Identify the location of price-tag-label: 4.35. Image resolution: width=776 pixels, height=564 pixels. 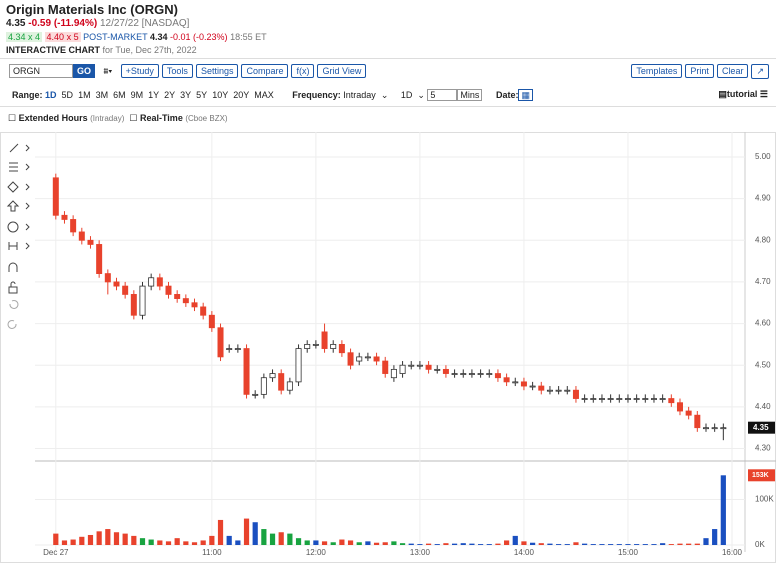
(761, 427).